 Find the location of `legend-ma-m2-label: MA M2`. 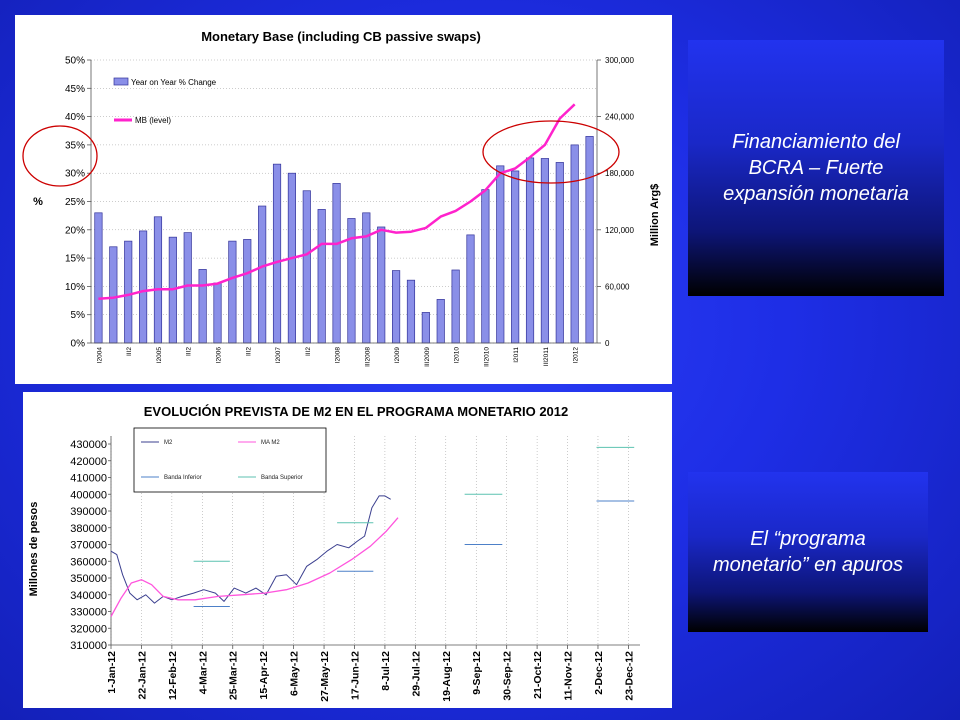

legend-ma-m2-label: MA M2 is located at coordinates (270, 443).